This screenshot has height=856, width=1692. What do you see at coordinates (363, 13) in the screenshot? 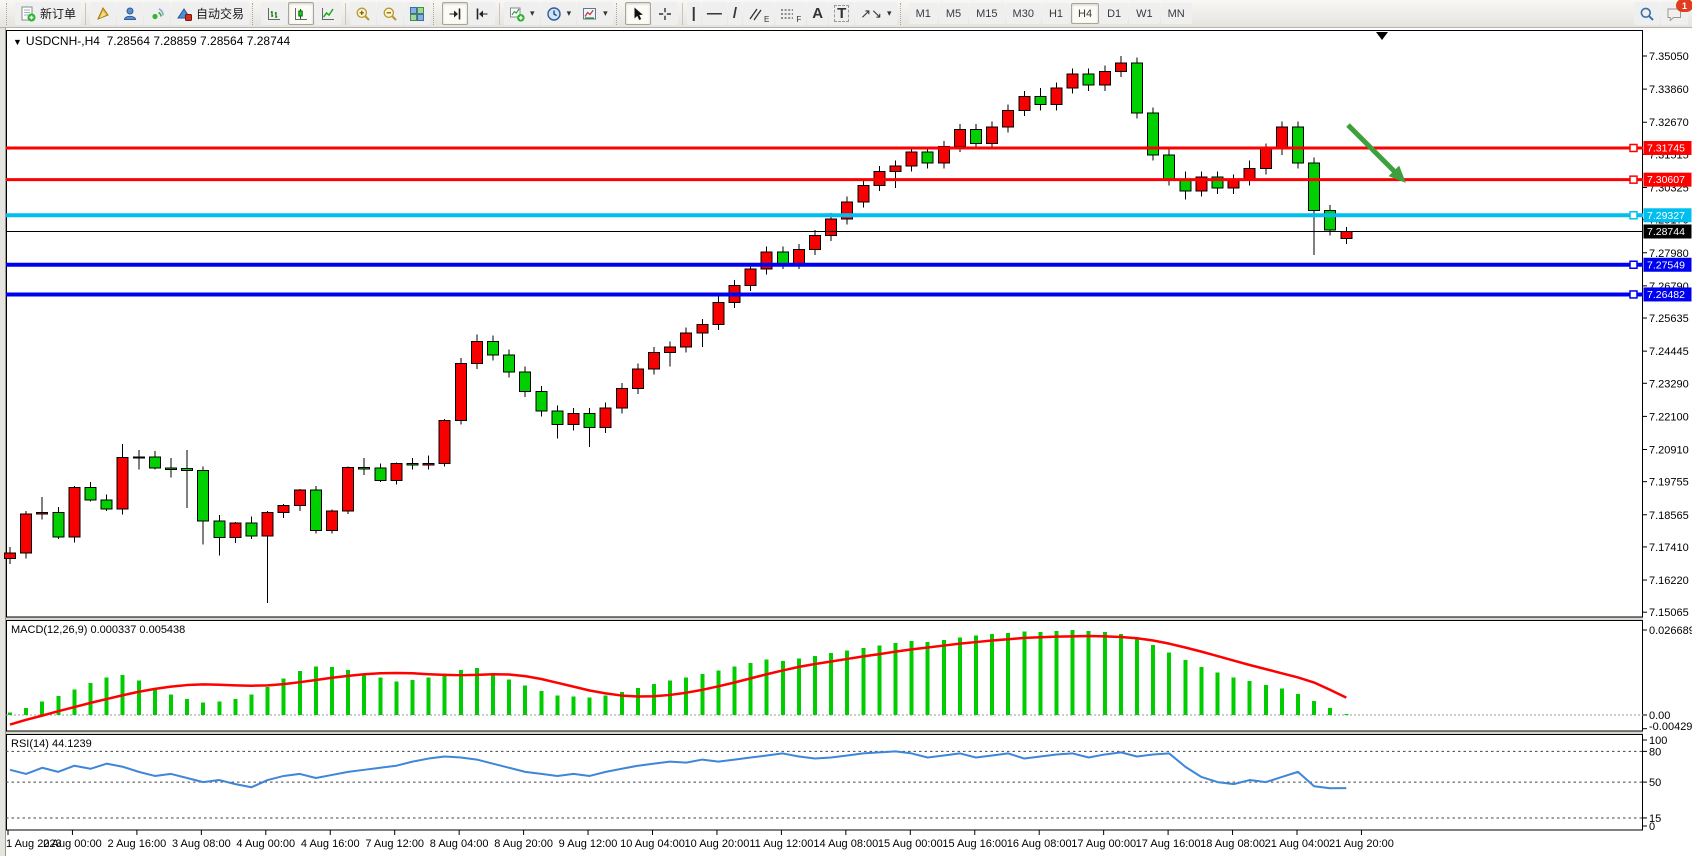
I see `zoom-in-button` at bounding box center [363, 13].